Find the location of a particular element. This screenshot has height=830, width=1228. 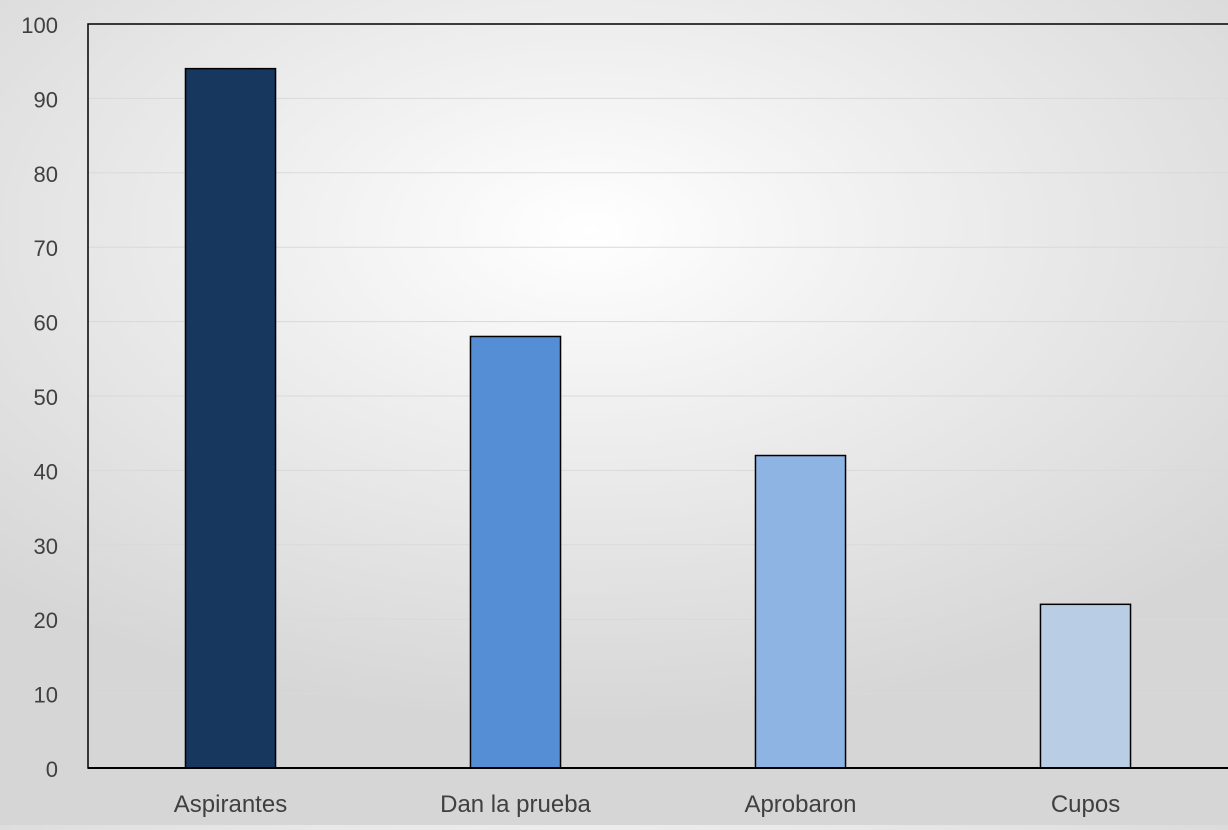

y-tick-label: 50 is located at coordinates (46, 397).